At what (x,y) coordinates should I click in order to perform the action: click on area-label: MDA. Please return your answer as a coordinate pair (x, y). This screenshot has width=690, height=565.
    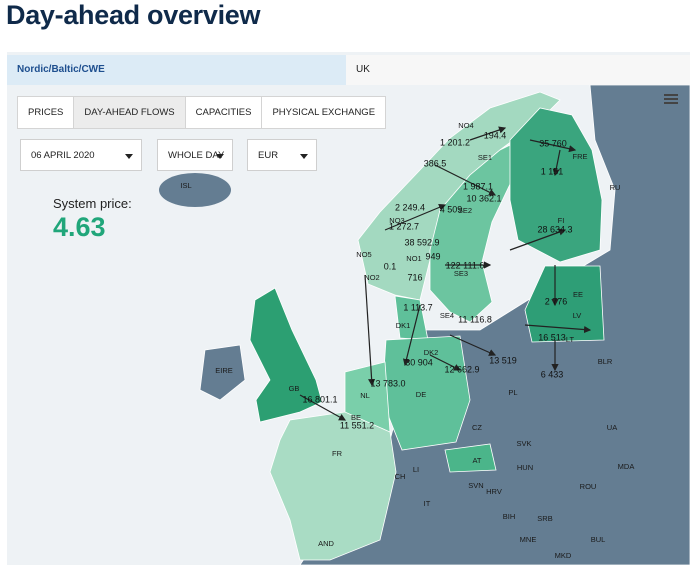
    Looking at the image, I should click on (626, 466).